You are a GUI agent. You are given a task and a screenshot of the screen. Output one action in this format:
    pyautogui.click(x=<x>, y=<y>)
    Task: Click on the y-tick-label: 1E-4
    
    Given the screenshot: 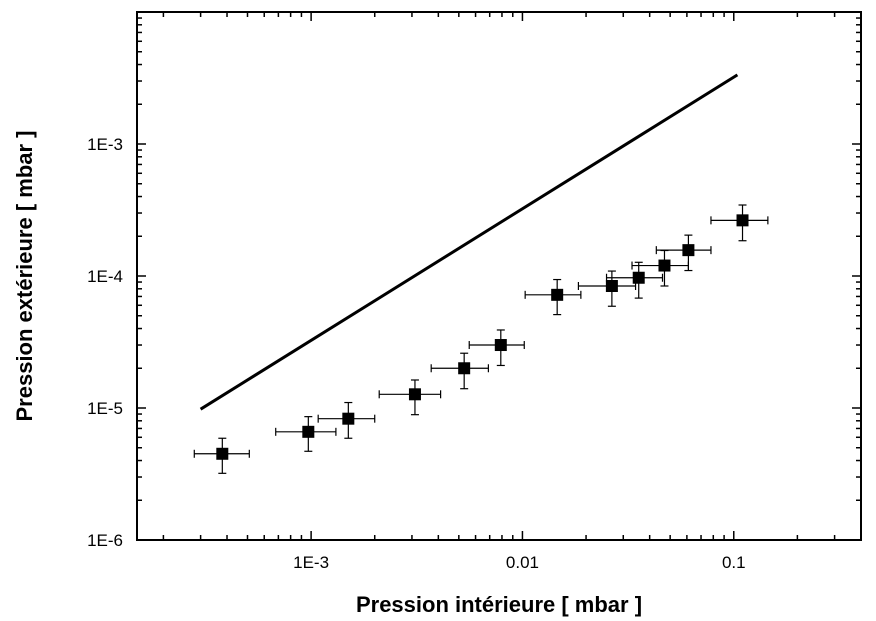 What is the action you would take?
    pyautogui.click(x=105, y=276)
    